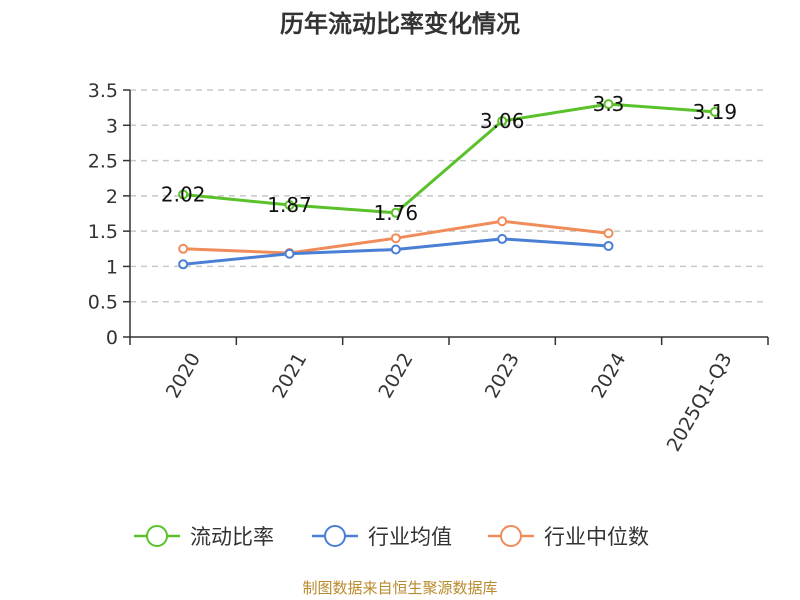 This screenshot has width=800, height=600. What do you see at coordinates (410, 537) in the screenshot?
I see `legend-label: 行业均值` at bounding box center [410, 537].